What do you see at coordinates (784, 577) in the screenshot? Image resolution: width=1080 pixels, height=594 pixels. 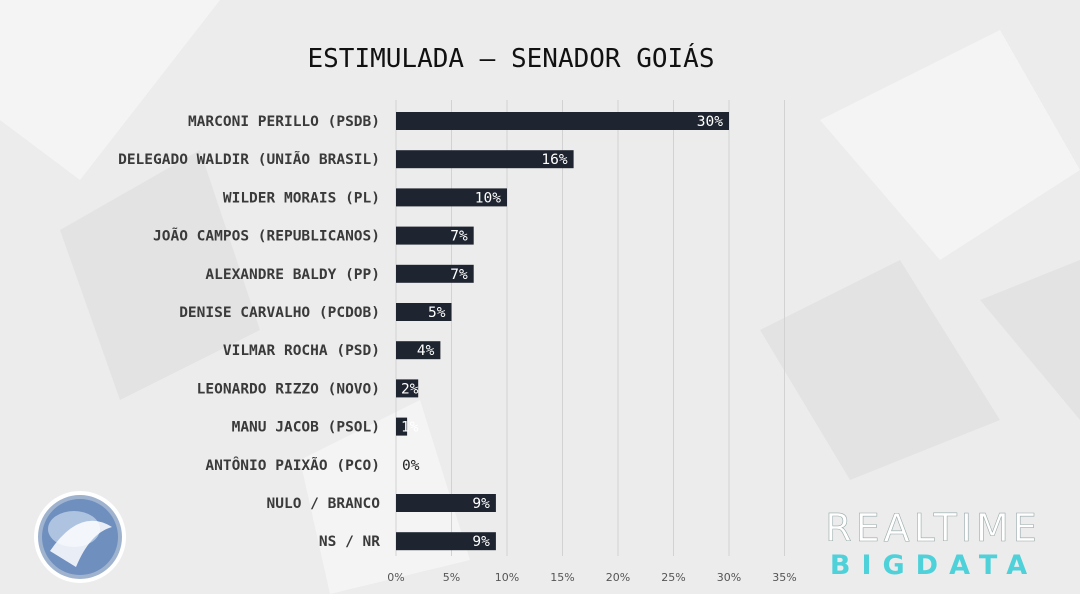 I see `x-tick-label: 35%` at bounding box center [784, 577].